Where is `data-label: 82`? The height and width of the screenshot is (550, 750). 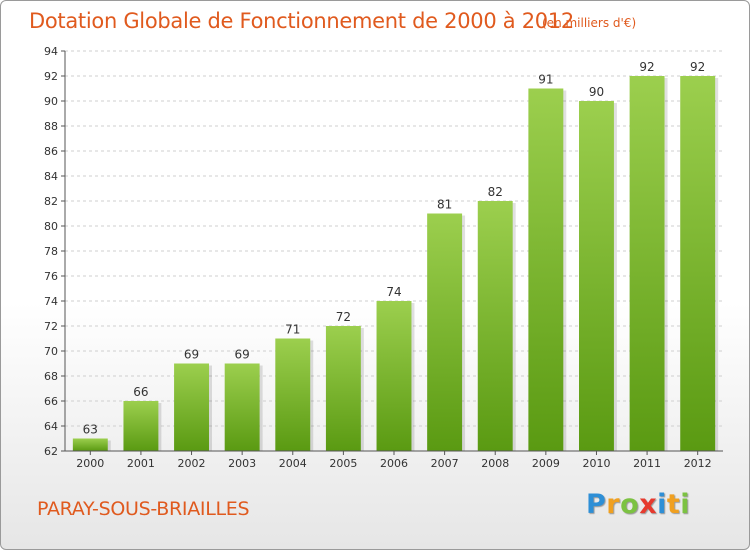
data-label: 82 is located at coordinates (495, 192).